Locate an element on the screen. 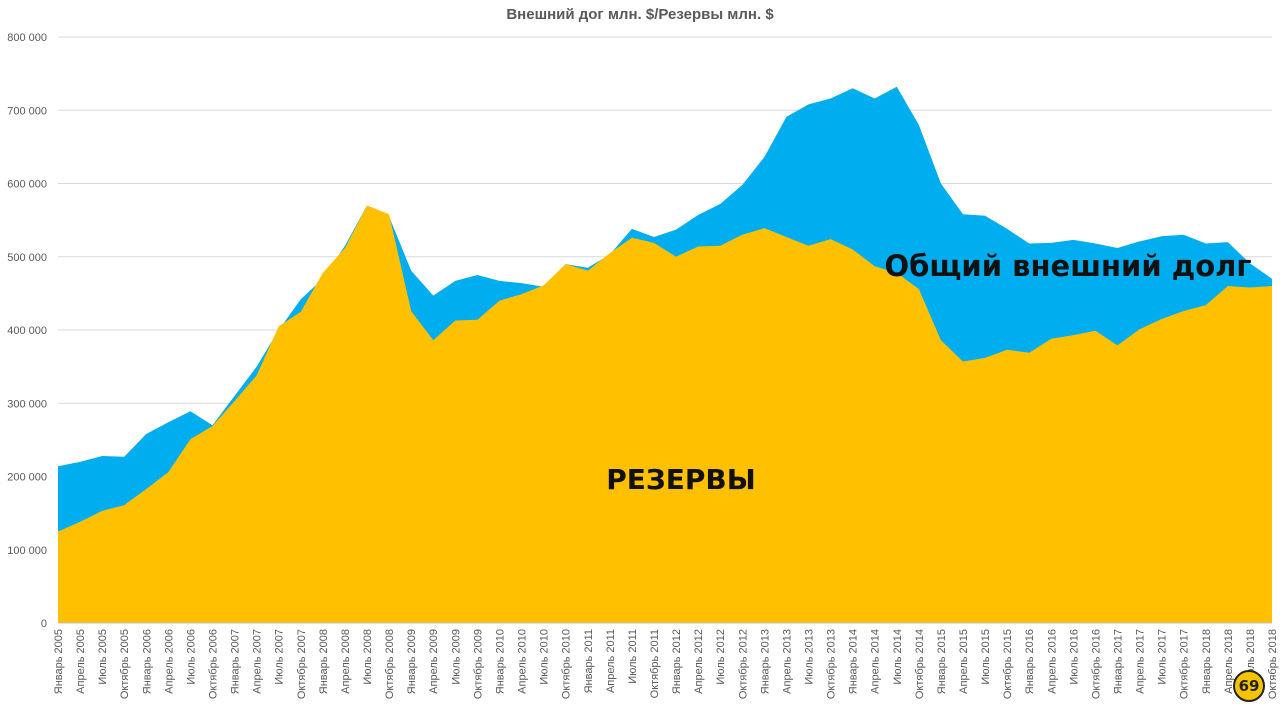 The height and width of the screenshot is (710, 1280). x-tick-label: Октябрь 2005 is located at coordinates (125, 664).